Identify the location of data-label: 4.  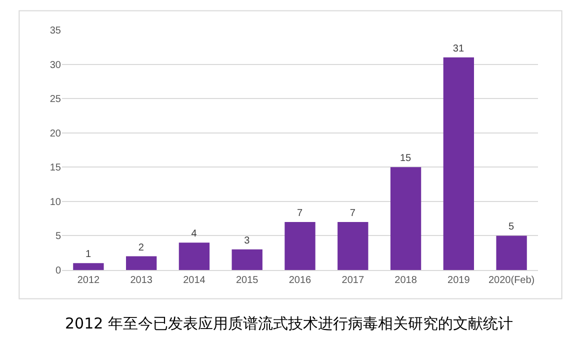
(194, 234).